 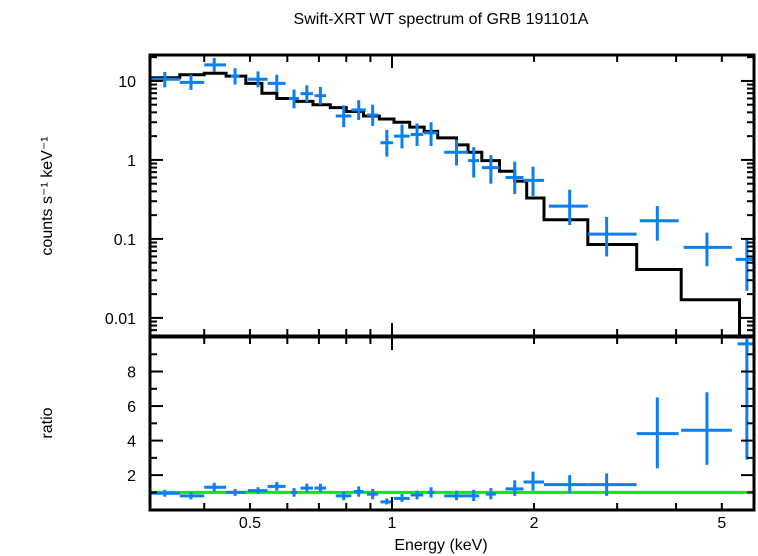 What do you see at coordinates (131, 476) in the screenshot?
I see `ratio-y-tick-label: 2` at bounding box center [131, 476].